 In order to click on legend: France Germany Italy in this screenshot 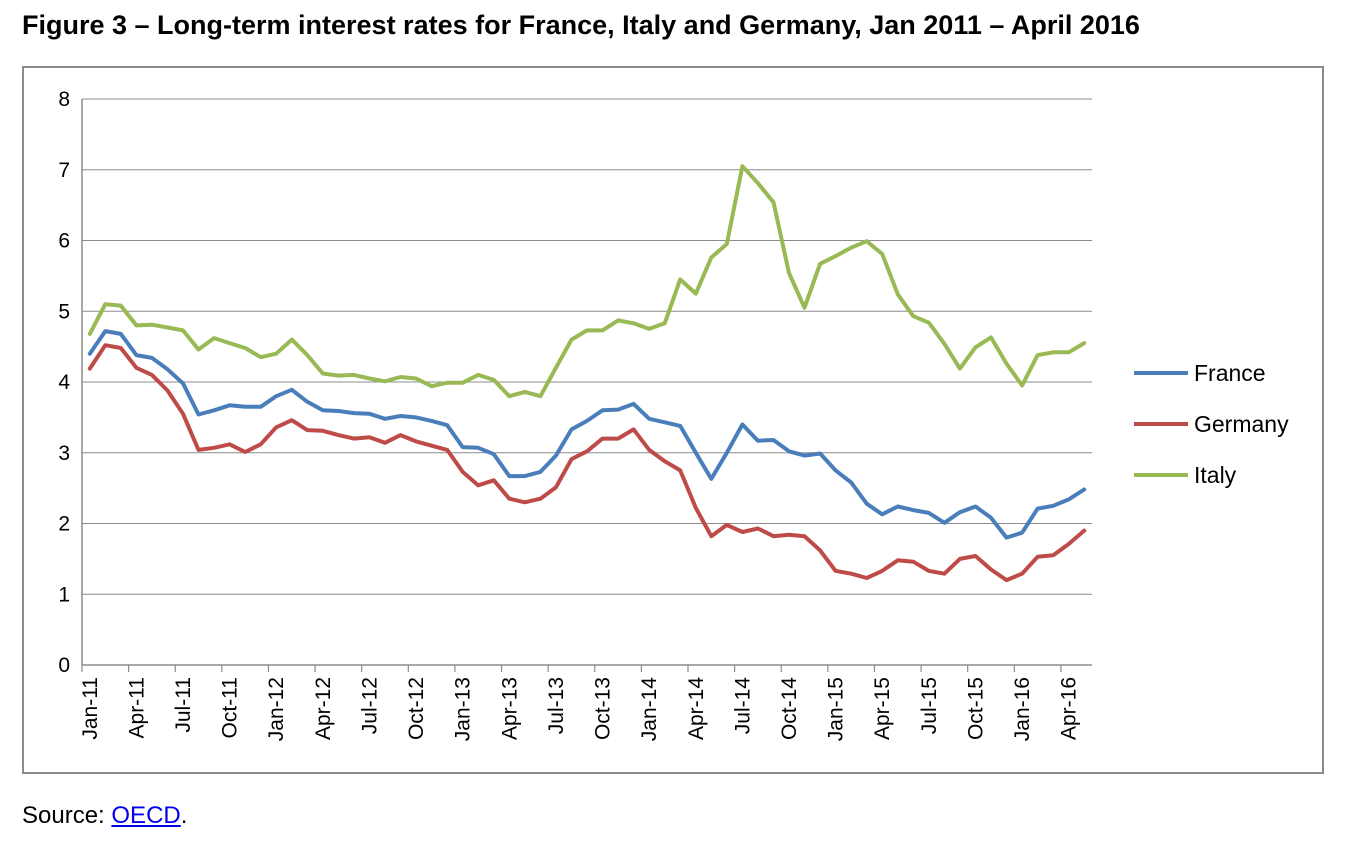, I will do `click(1211, 424)`.